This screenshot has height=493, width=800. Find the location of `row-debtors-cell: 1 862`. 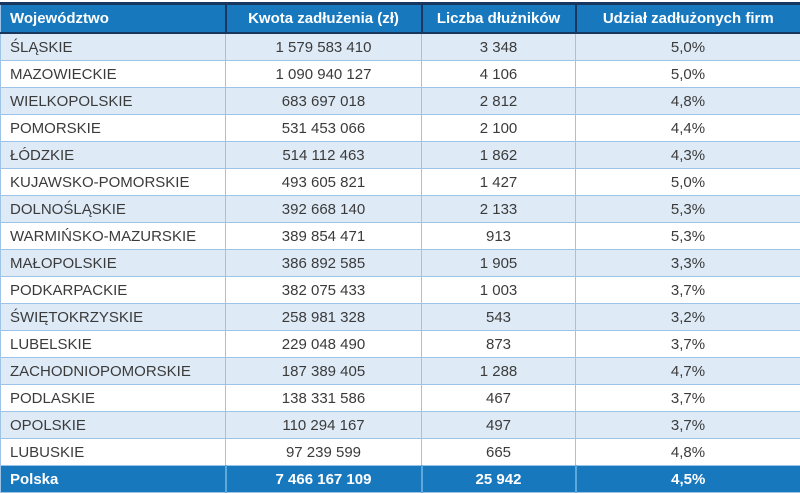

row-debtors-cell: 1 862 is located at coordinates (499, 155).